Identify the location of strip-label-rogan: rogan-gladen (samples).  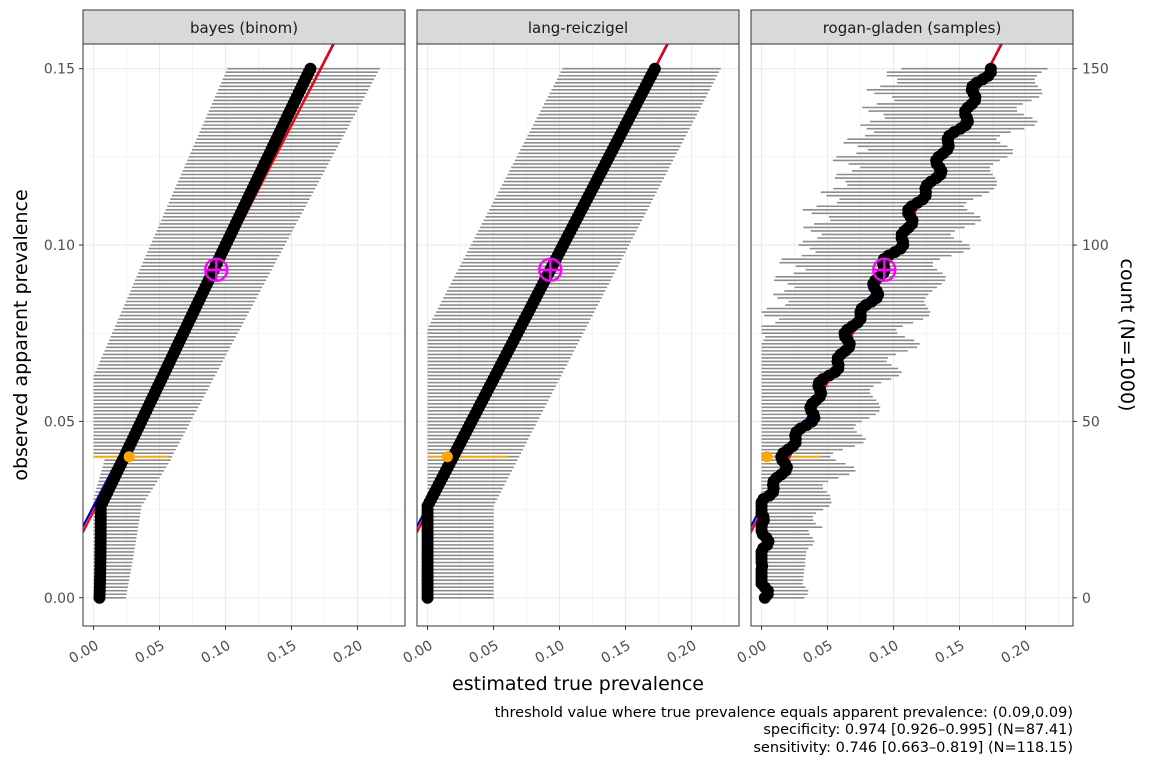
(912, 28).